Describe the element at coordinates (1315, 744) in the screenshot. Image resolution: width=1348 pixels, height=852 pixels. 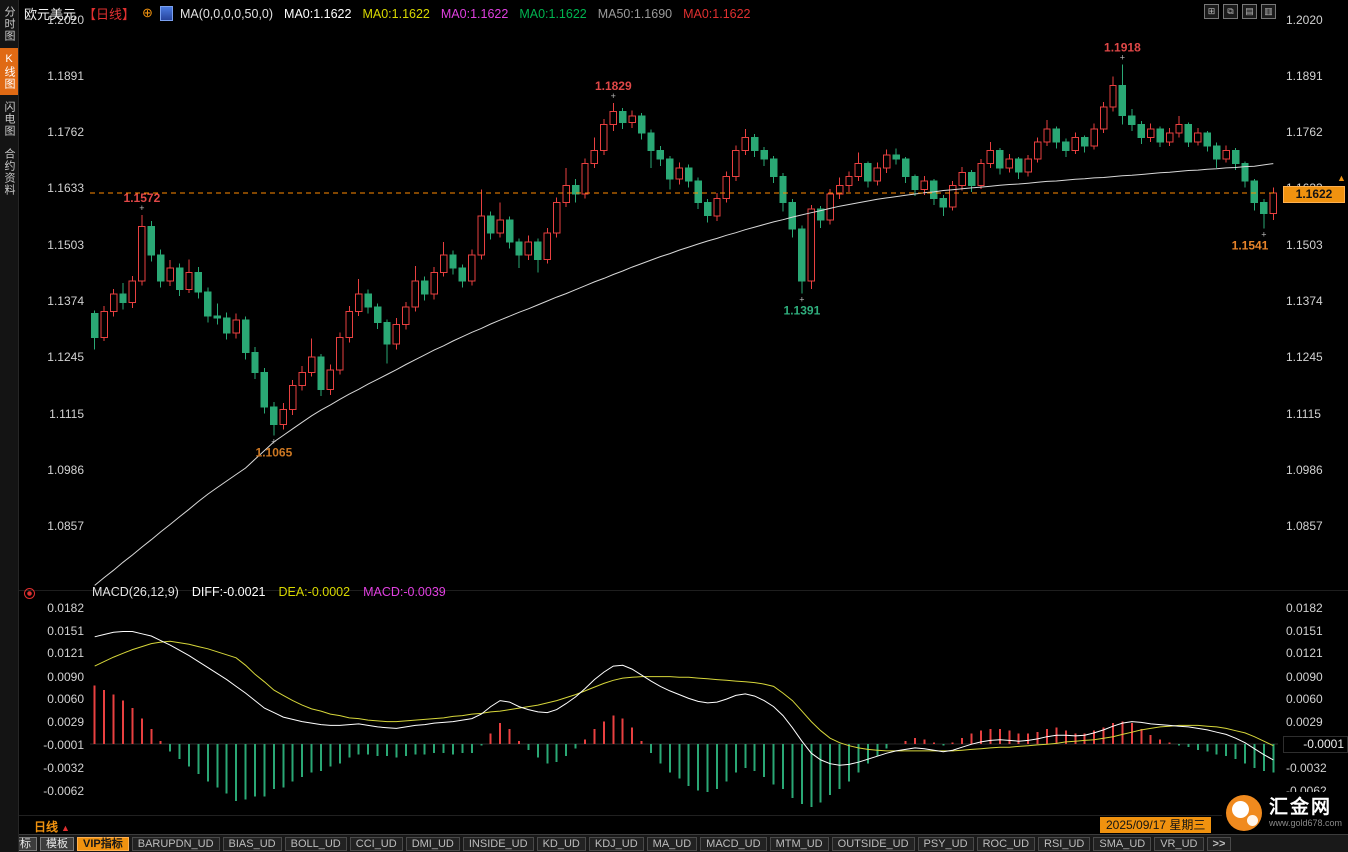
I see `macd-value-box: -0.0001` at that location.